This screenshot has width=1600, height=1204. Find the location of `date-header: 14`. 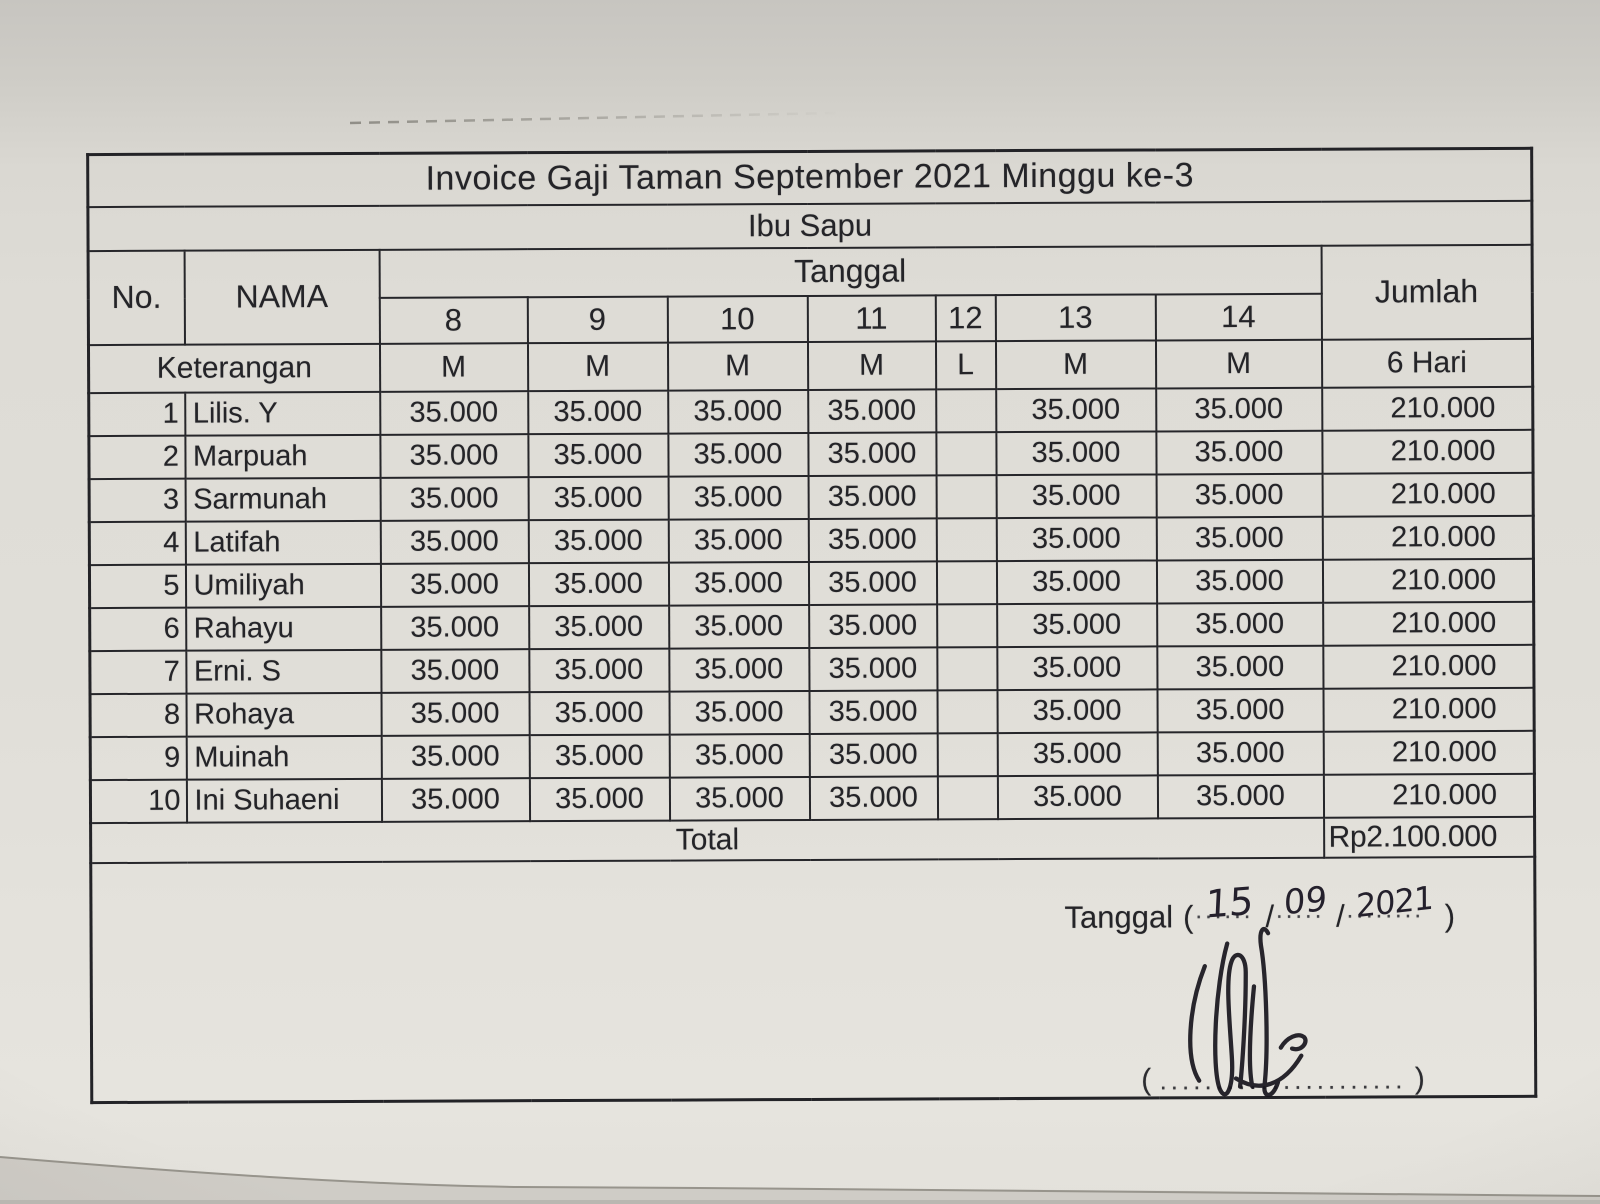

date-header: 14 is located at coordinates (1238, 316).